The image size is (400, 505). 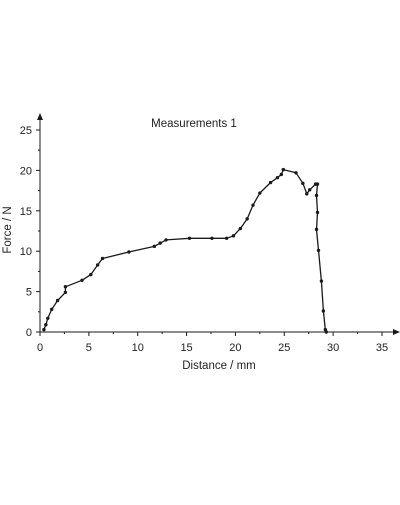 I want to click on chart-title: Measurements 1, so click(x=194, y=124).